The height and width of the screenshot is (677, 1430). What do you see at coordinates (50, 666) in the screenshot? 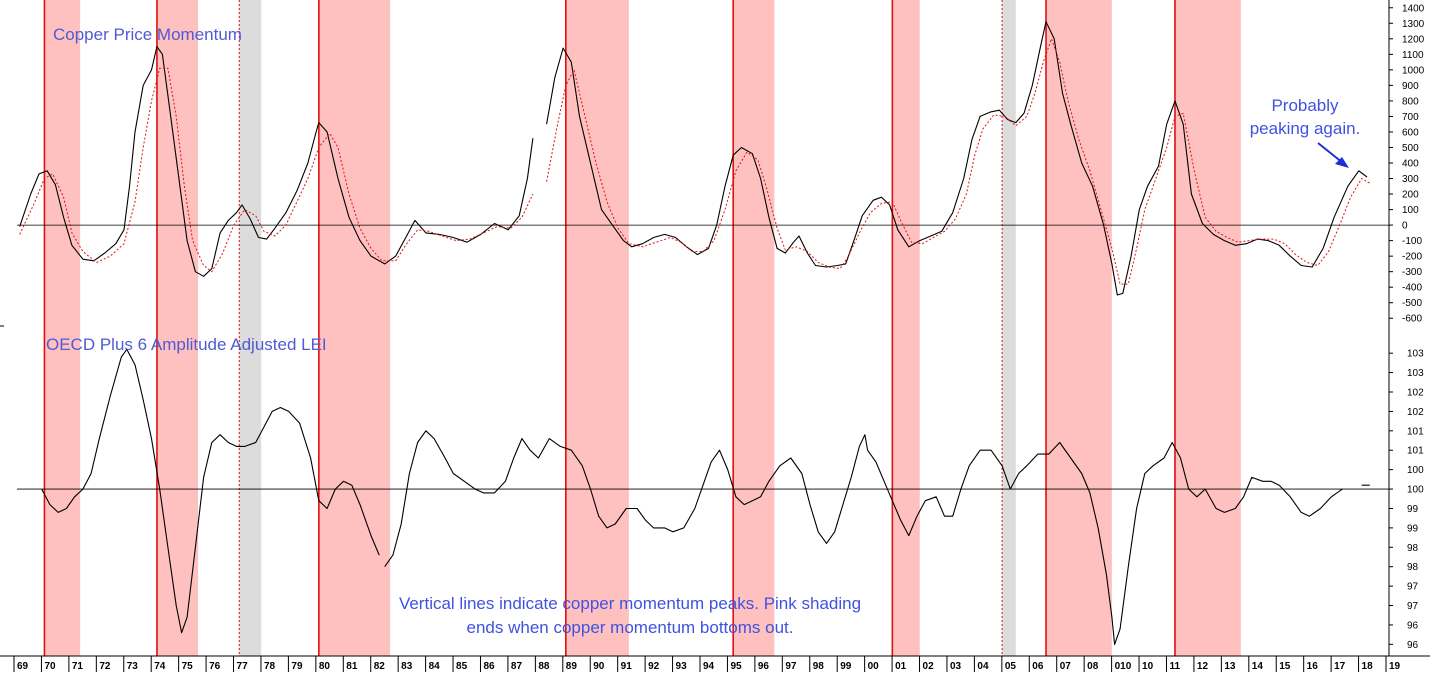
I see `xtick-label-1: 70` at bounding box center [50, 666].